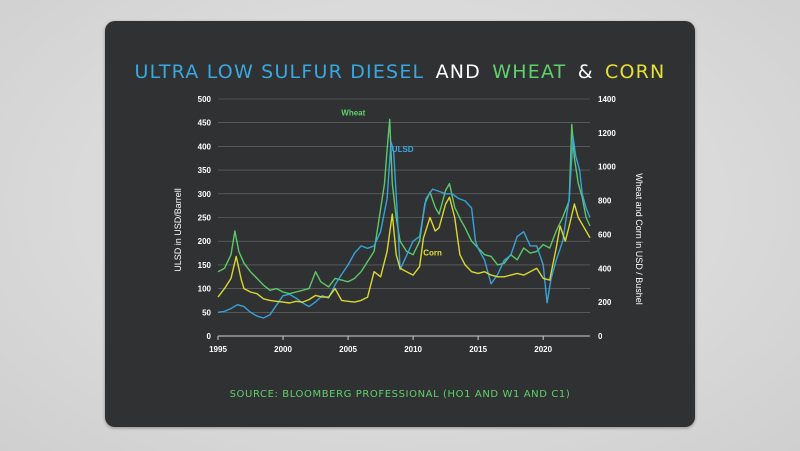 Image resolution: width=800 pixels, height=451 pixels. Describe the element at coordinates (605, 268) in the screenshot. I see `y2-tick-label: 400` at that location.